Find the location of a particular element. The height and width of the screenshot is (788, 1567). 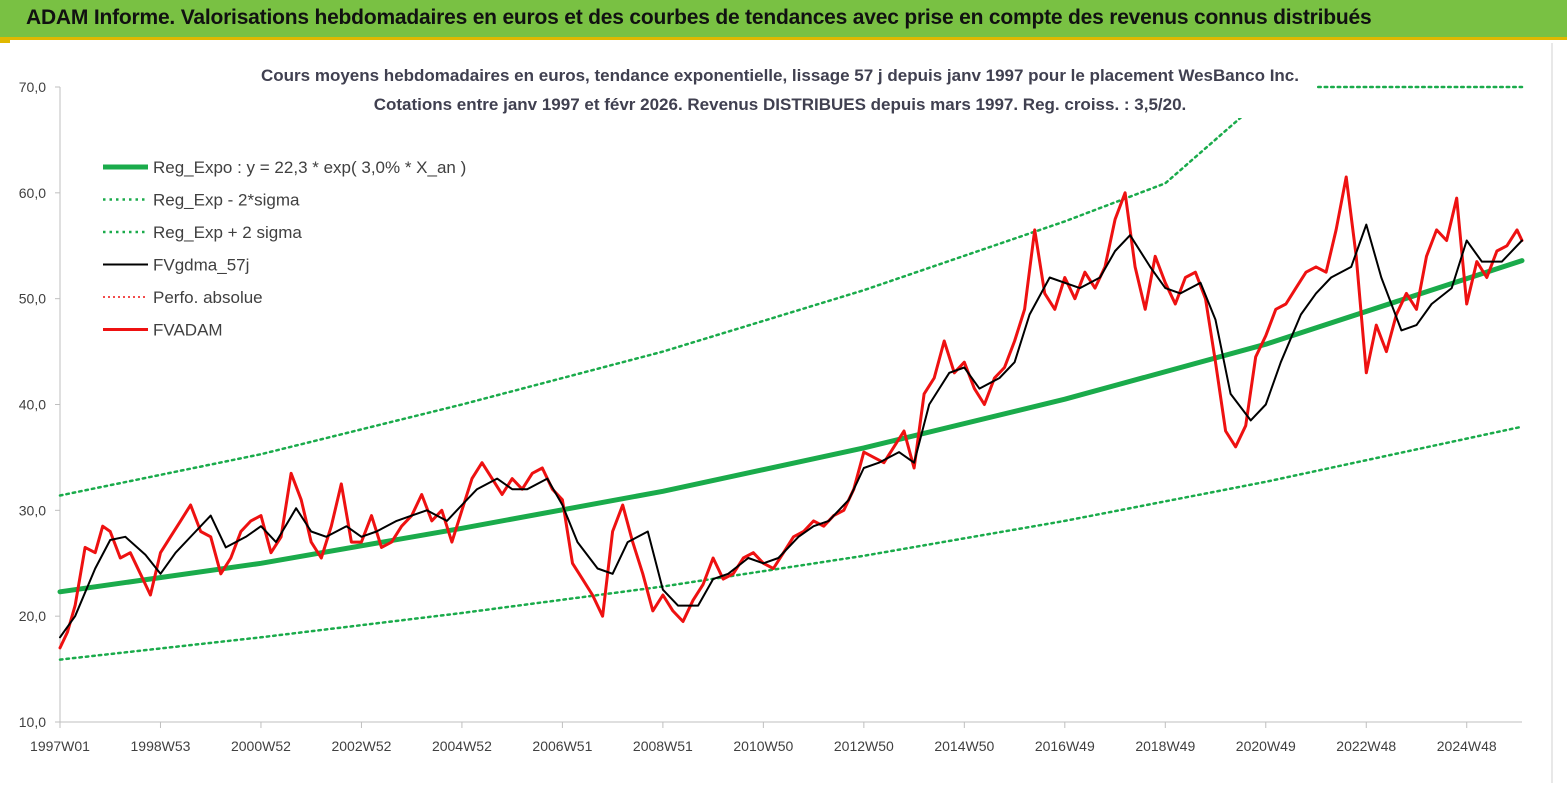

legend-upper-band-label: Reg_Exp + 2 sigma is located at coordinates (227, 232).